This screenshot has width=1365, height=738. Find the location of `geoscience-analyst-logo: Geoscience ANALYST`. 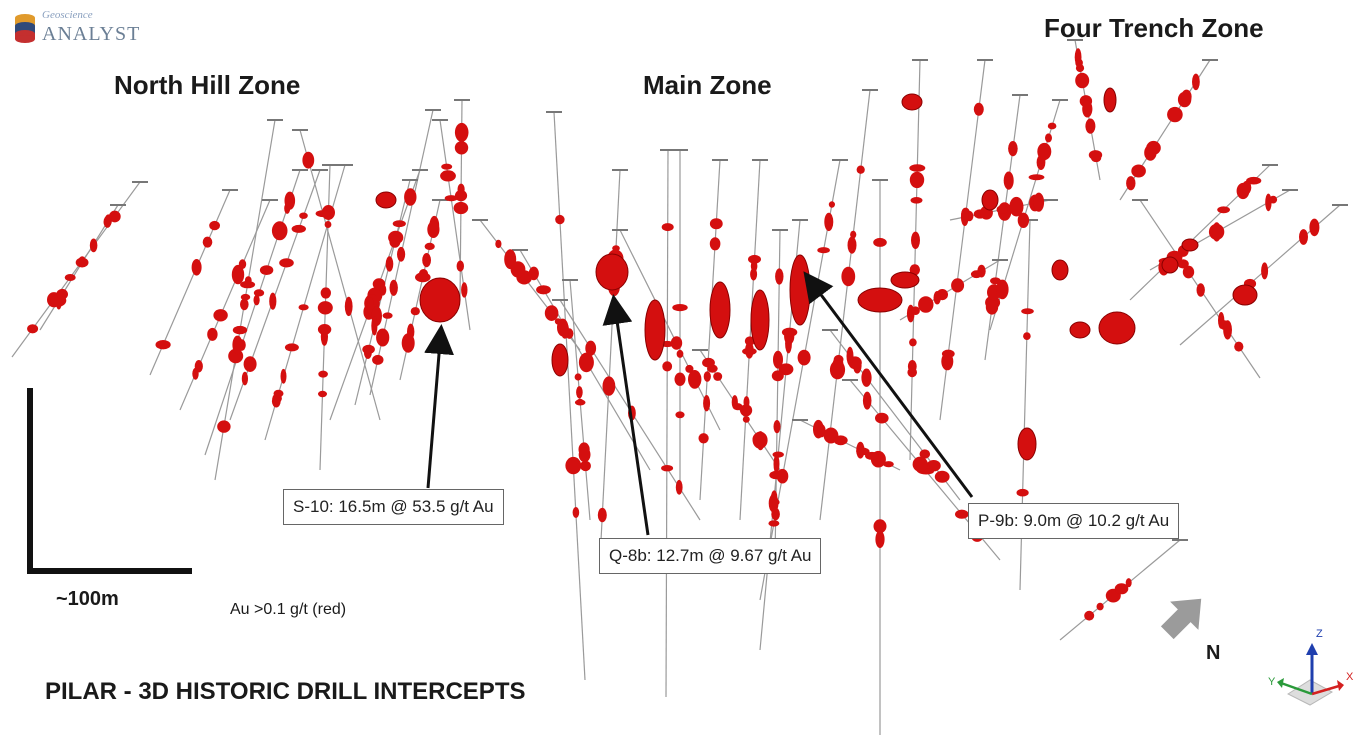

geoscience-analyst-logo: Geoscience ANALYST is located at coordinates (87, 28).